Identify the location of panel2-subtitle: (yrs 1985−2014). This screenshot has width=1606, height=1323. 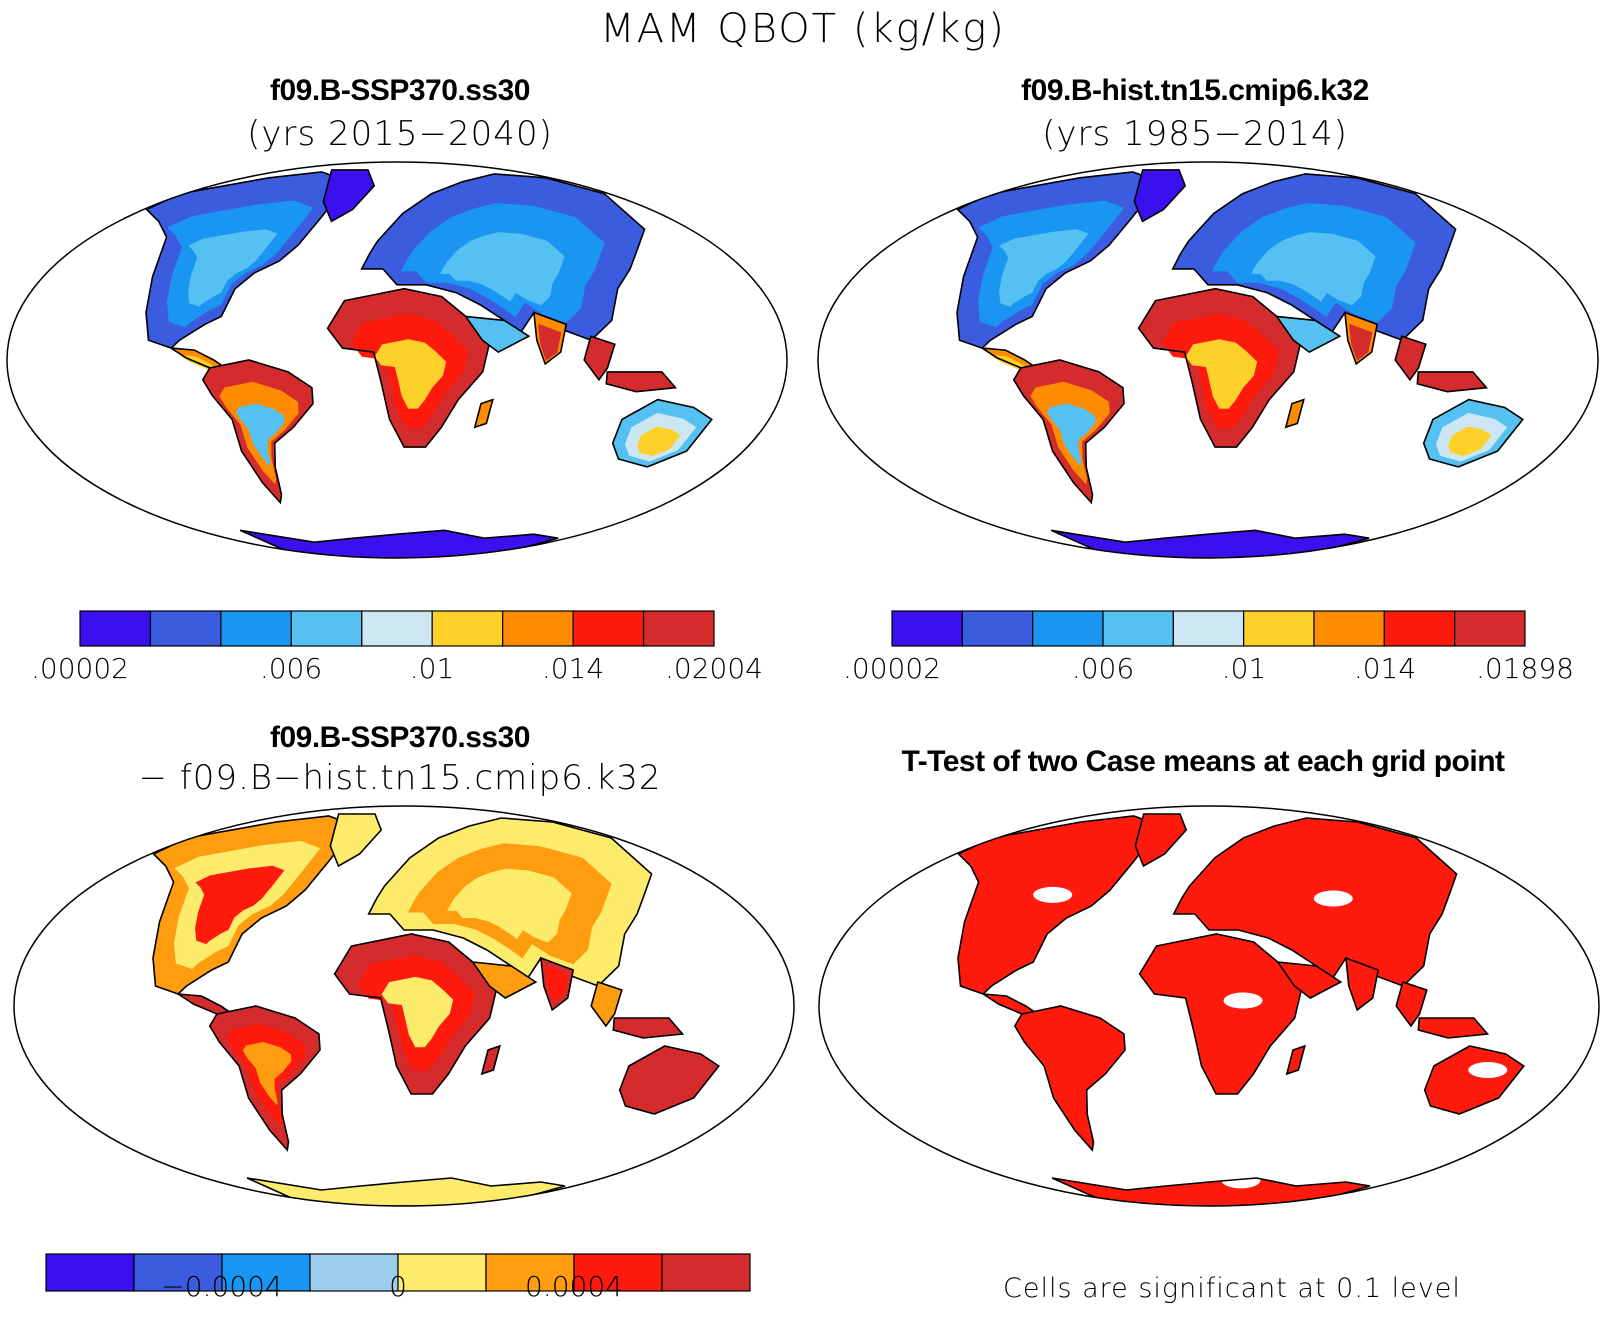
(1195, 134).